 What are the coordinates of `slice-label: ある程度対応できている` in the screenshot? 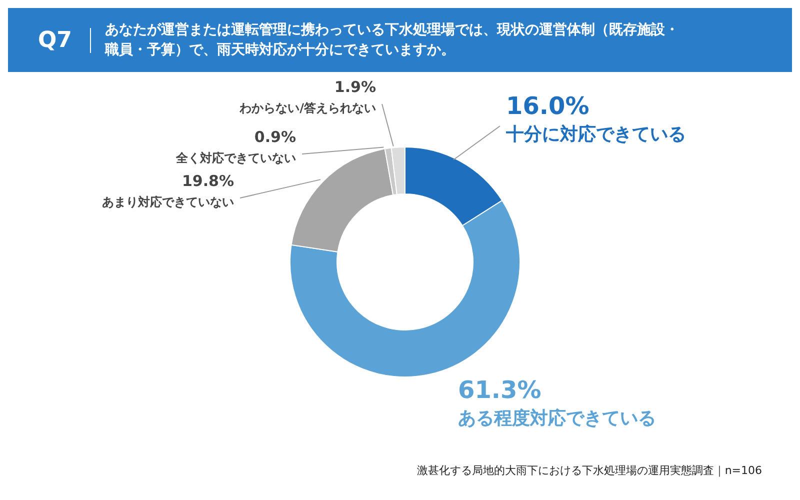 It's located at (557, 418).